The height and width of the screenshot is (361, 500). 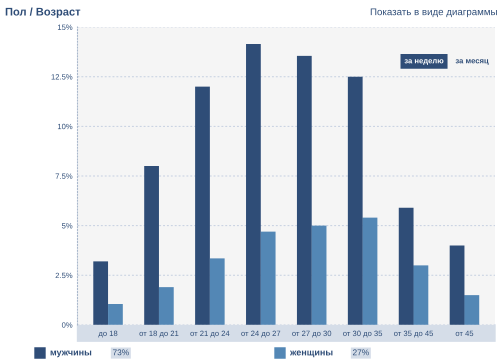 What do you see at coordinates (311, 354) in the screenshot?
I see `legend-label: женщины` at bounding box center [311, 354].